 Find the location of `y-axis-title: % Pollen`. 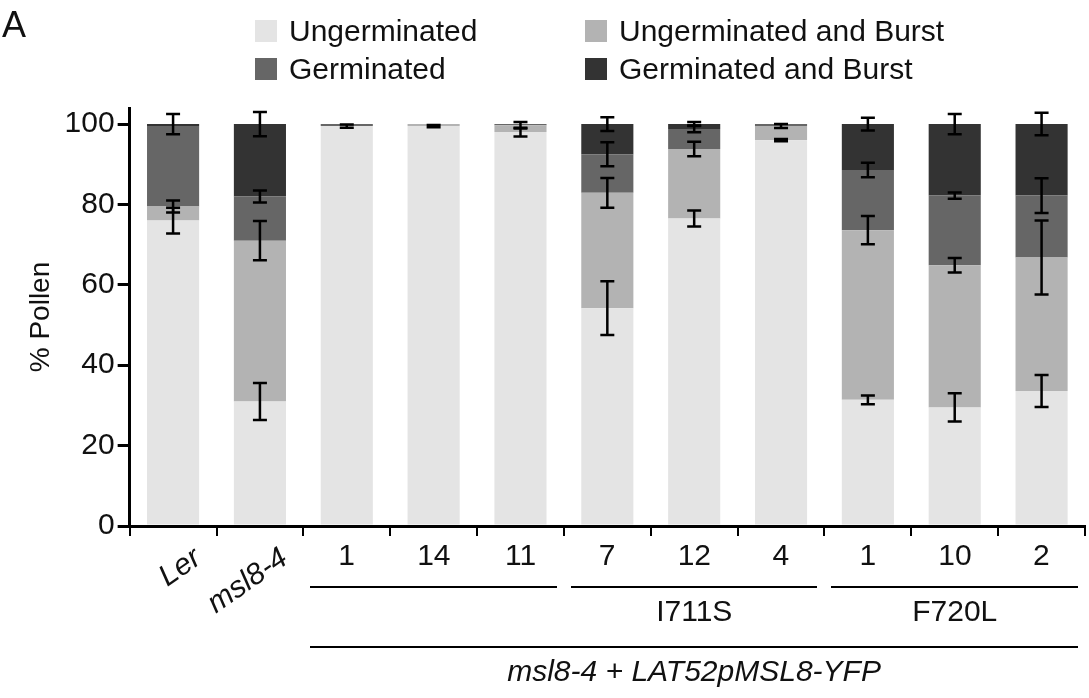

y-axis-title: % Pollen is located at coordinates (39, 317).